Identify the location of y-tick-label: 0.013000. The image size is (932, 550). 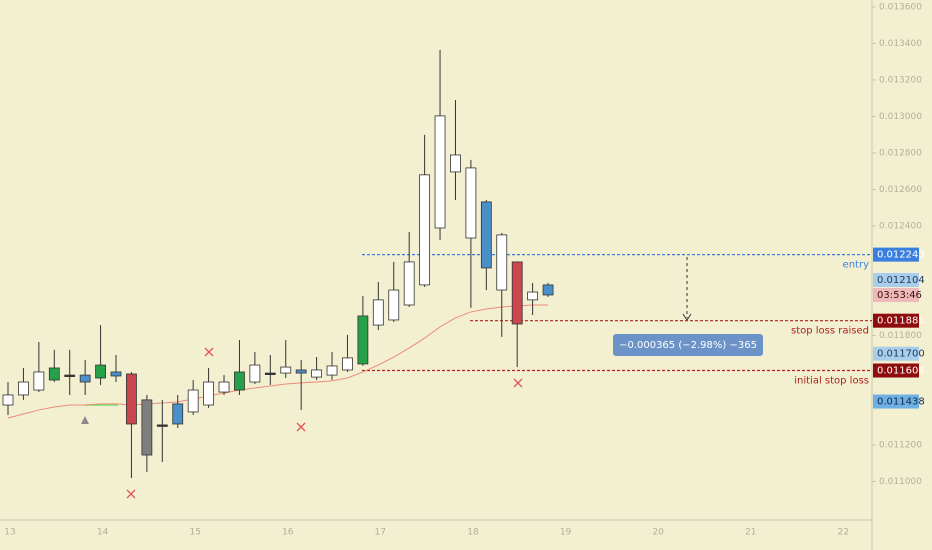
(900, 117).